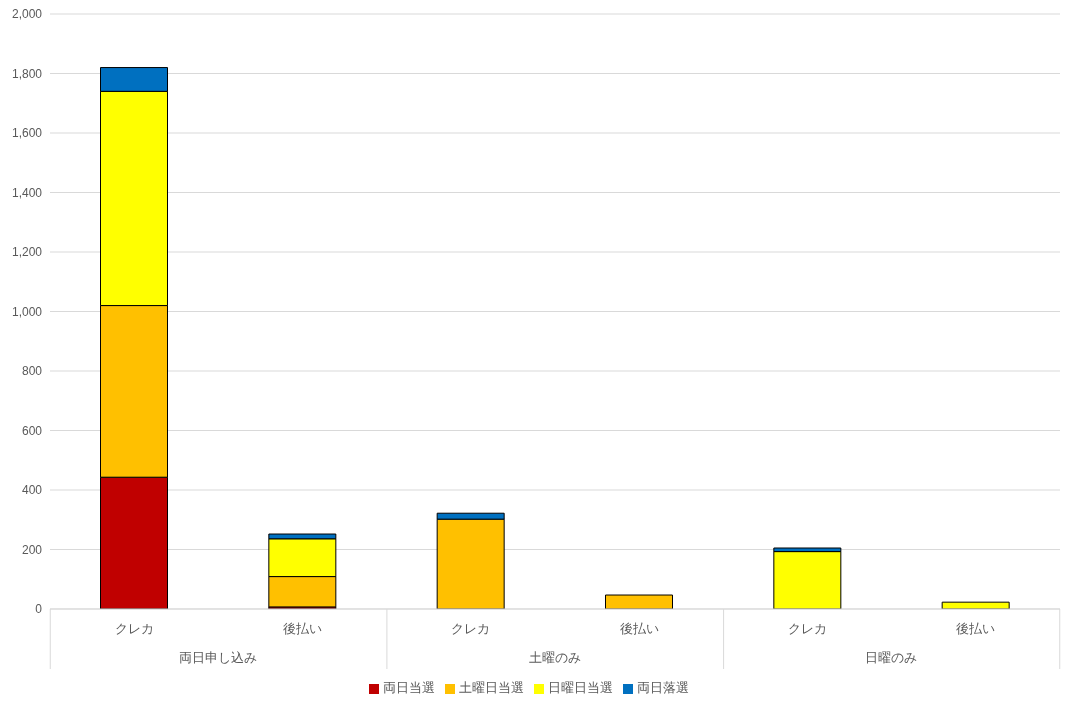  What do you see at coordinates (409, 687) in the screenshot?
I see `legend-label: 両日当選` at bounding box center [409, 687].